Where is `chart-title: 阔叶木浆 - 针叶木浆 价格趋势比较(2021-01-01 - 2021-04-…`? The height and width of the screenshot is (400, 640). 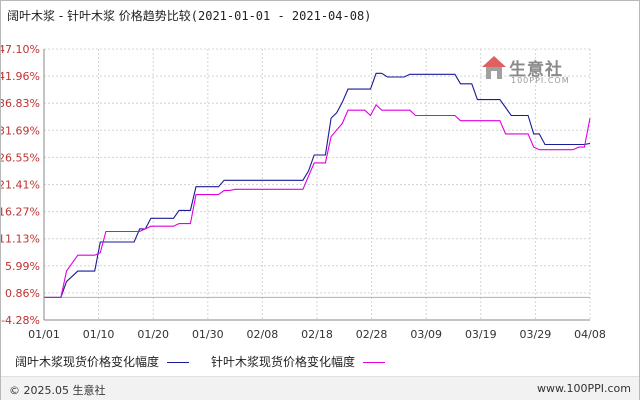
chart-title: 阔叶木浆 - 针叶木浆 价格趋势比较(2021-01-01 - 2021-04-… is located at coordinates (189, 15).